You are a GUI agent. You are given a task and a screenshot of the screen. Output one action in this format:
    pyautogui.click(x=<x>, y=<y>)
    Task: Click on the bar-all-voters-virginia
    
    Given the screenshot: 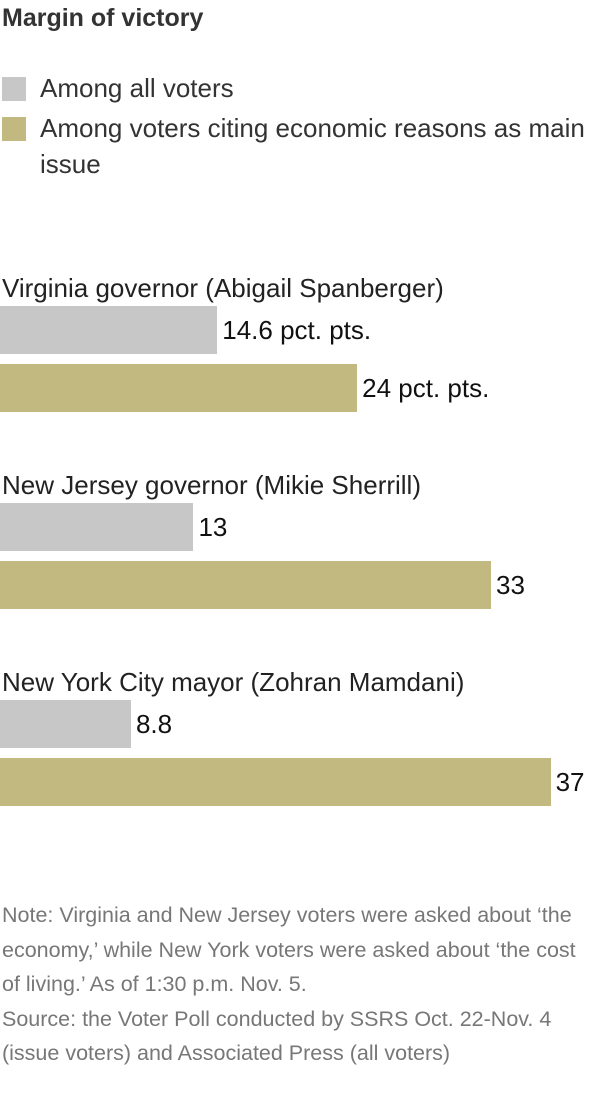 What is the action you would take?
    pyautogui.click(x=109, y=330)
    